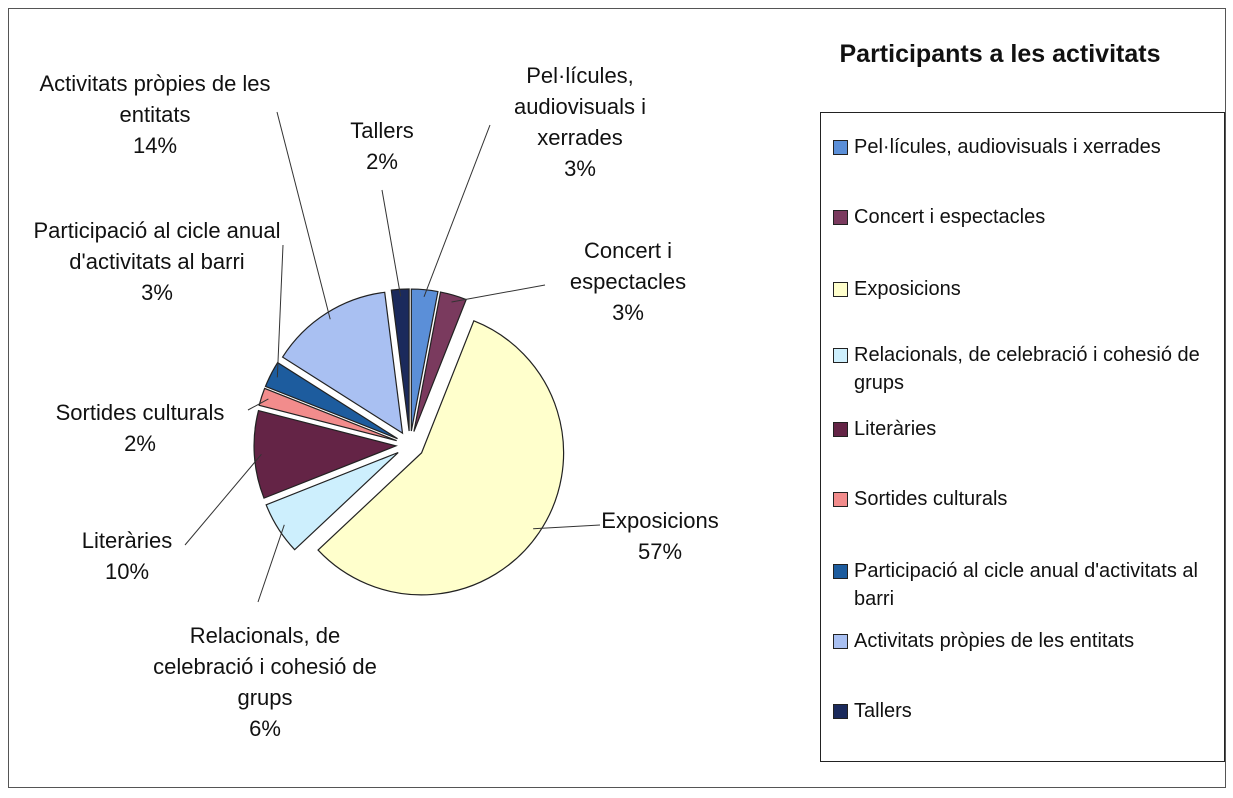 Image resolution: width=1233 pixels, height=798 pixels. I want to click on data-label: Activitats pròpies de les entitats 14%, so click(155, 114).